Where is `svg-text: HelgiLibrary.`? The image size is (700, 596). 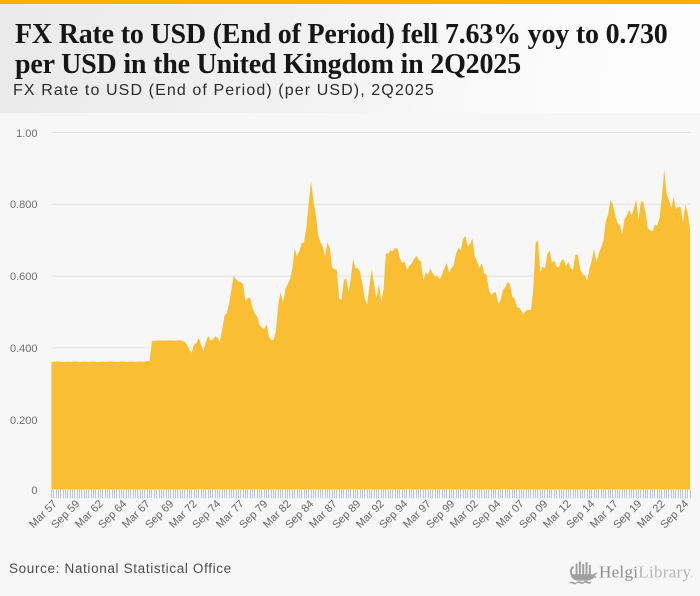
svg-text: HelgiLibrary. is located at coordinates (645, 572).